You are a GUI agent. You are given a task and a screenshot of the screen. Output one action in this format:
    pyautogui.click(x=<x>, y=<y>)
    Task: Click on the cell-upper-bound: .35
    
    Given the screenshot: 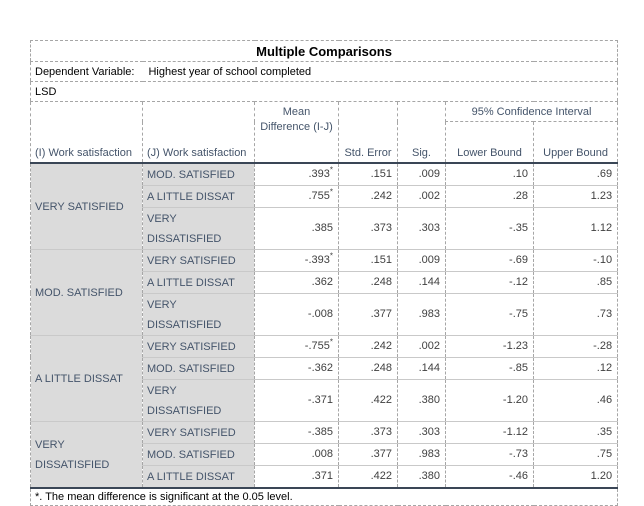 What is the action you would take?
    pyautogui.click(x=575, y=431)
    